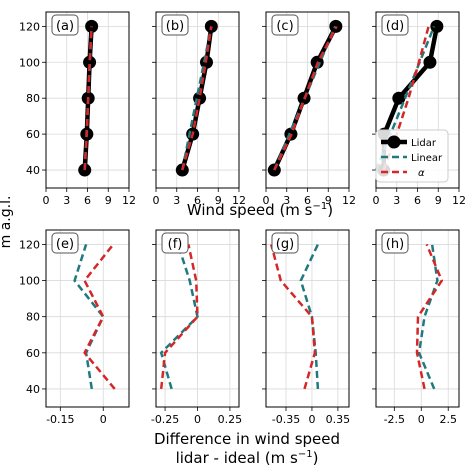  I want to click on legend-linear-label: Linear, so click(427, 158).